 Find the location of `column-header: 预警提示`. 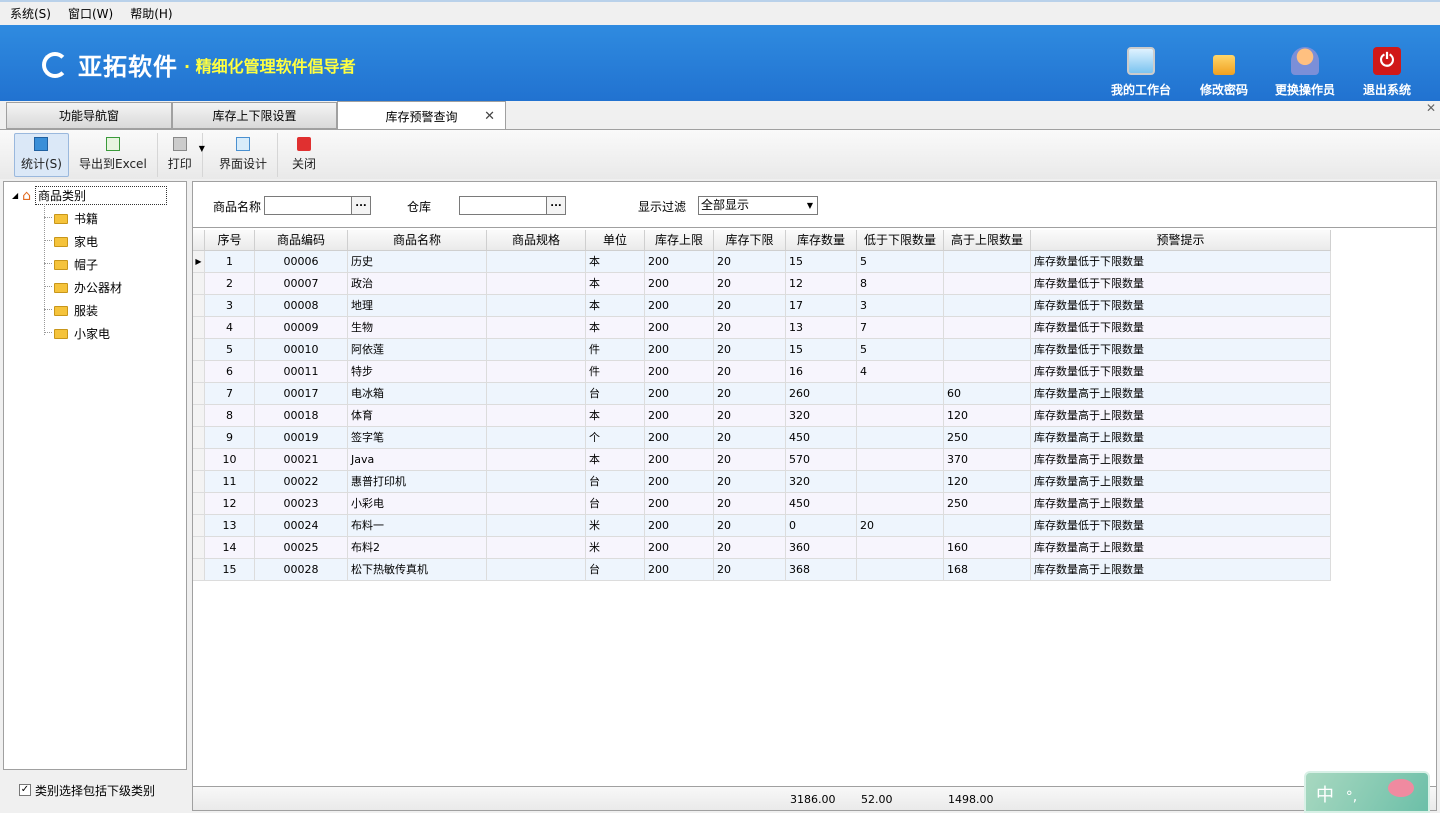

column-header: 预警提示 is located at coordinates (1181, 240).